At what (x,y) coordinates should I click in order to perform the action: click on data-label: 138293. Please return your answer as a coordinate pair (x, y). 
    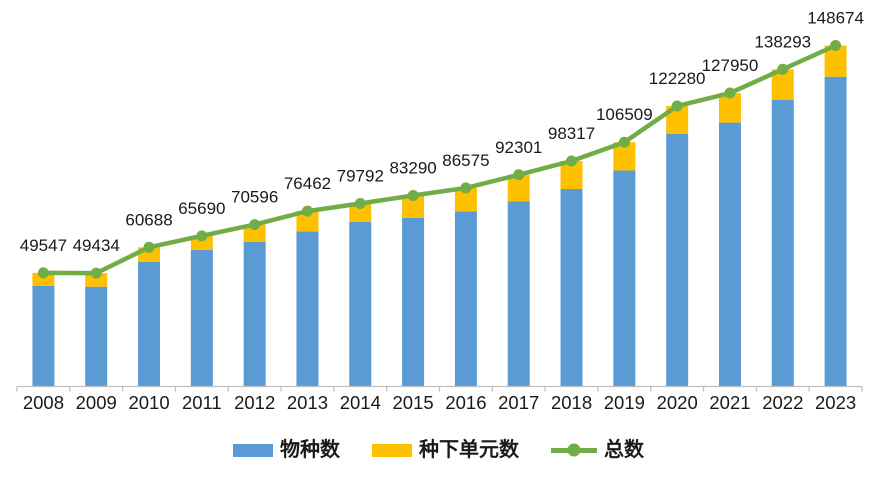
    Looking at the image, I should click on (782, 41).